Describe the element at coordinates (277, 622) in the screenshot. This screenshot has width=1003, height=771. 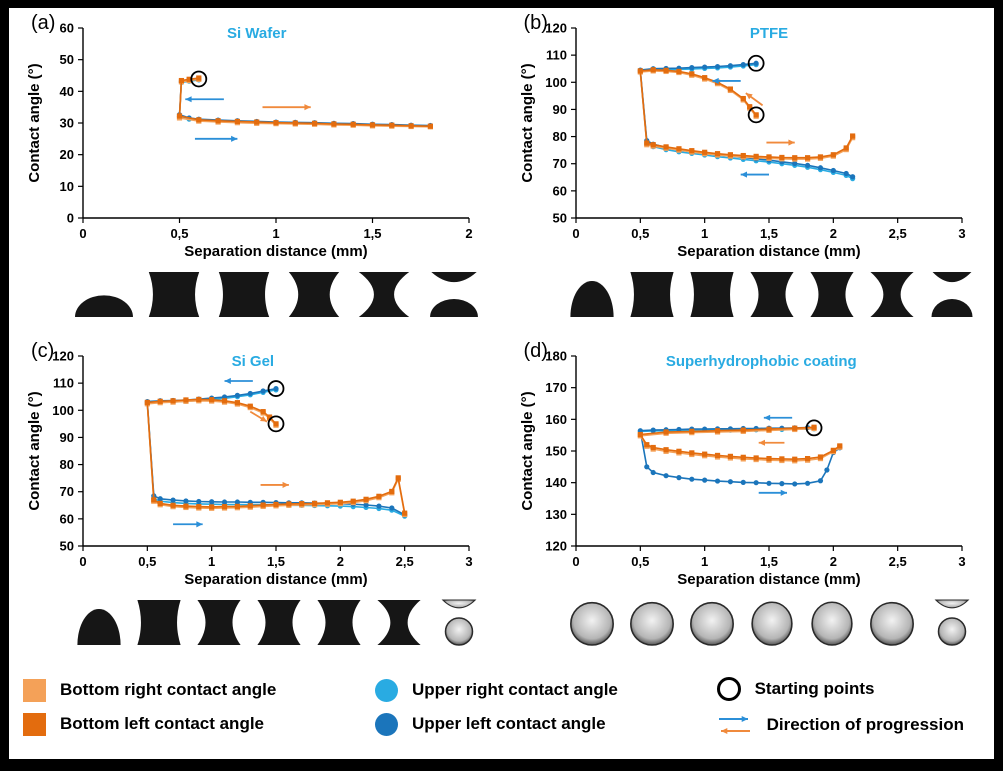
I see `droplet-sequence-image-c` at that location.